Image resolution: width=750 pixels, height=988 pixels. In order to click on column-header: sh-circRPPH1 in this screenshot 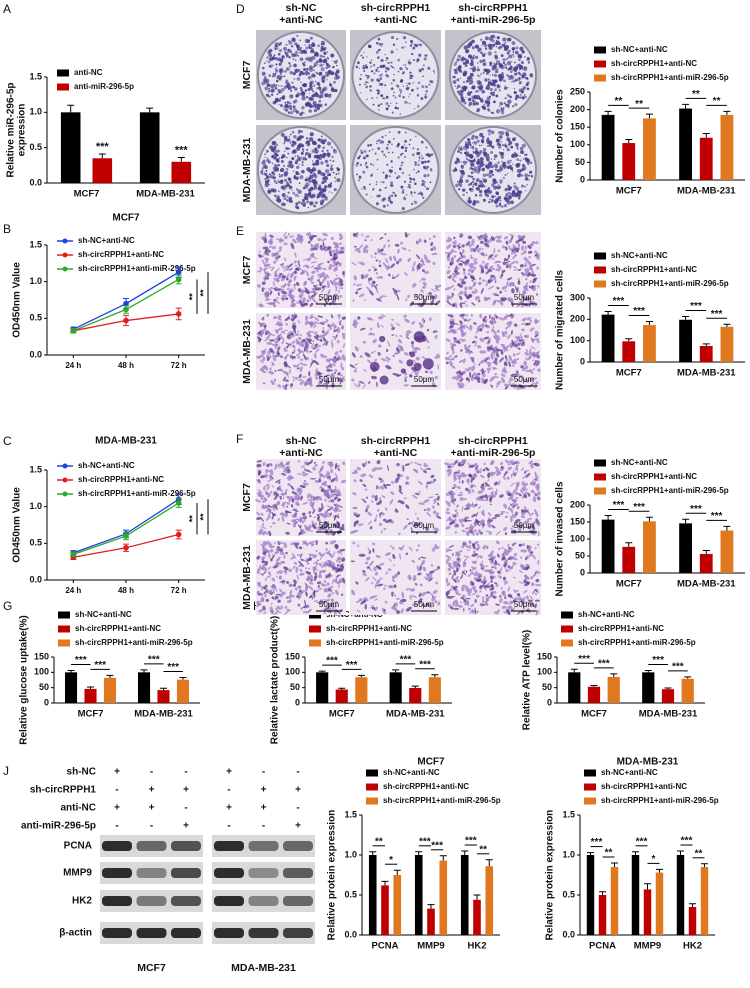, I will do `click(493, 8)`.